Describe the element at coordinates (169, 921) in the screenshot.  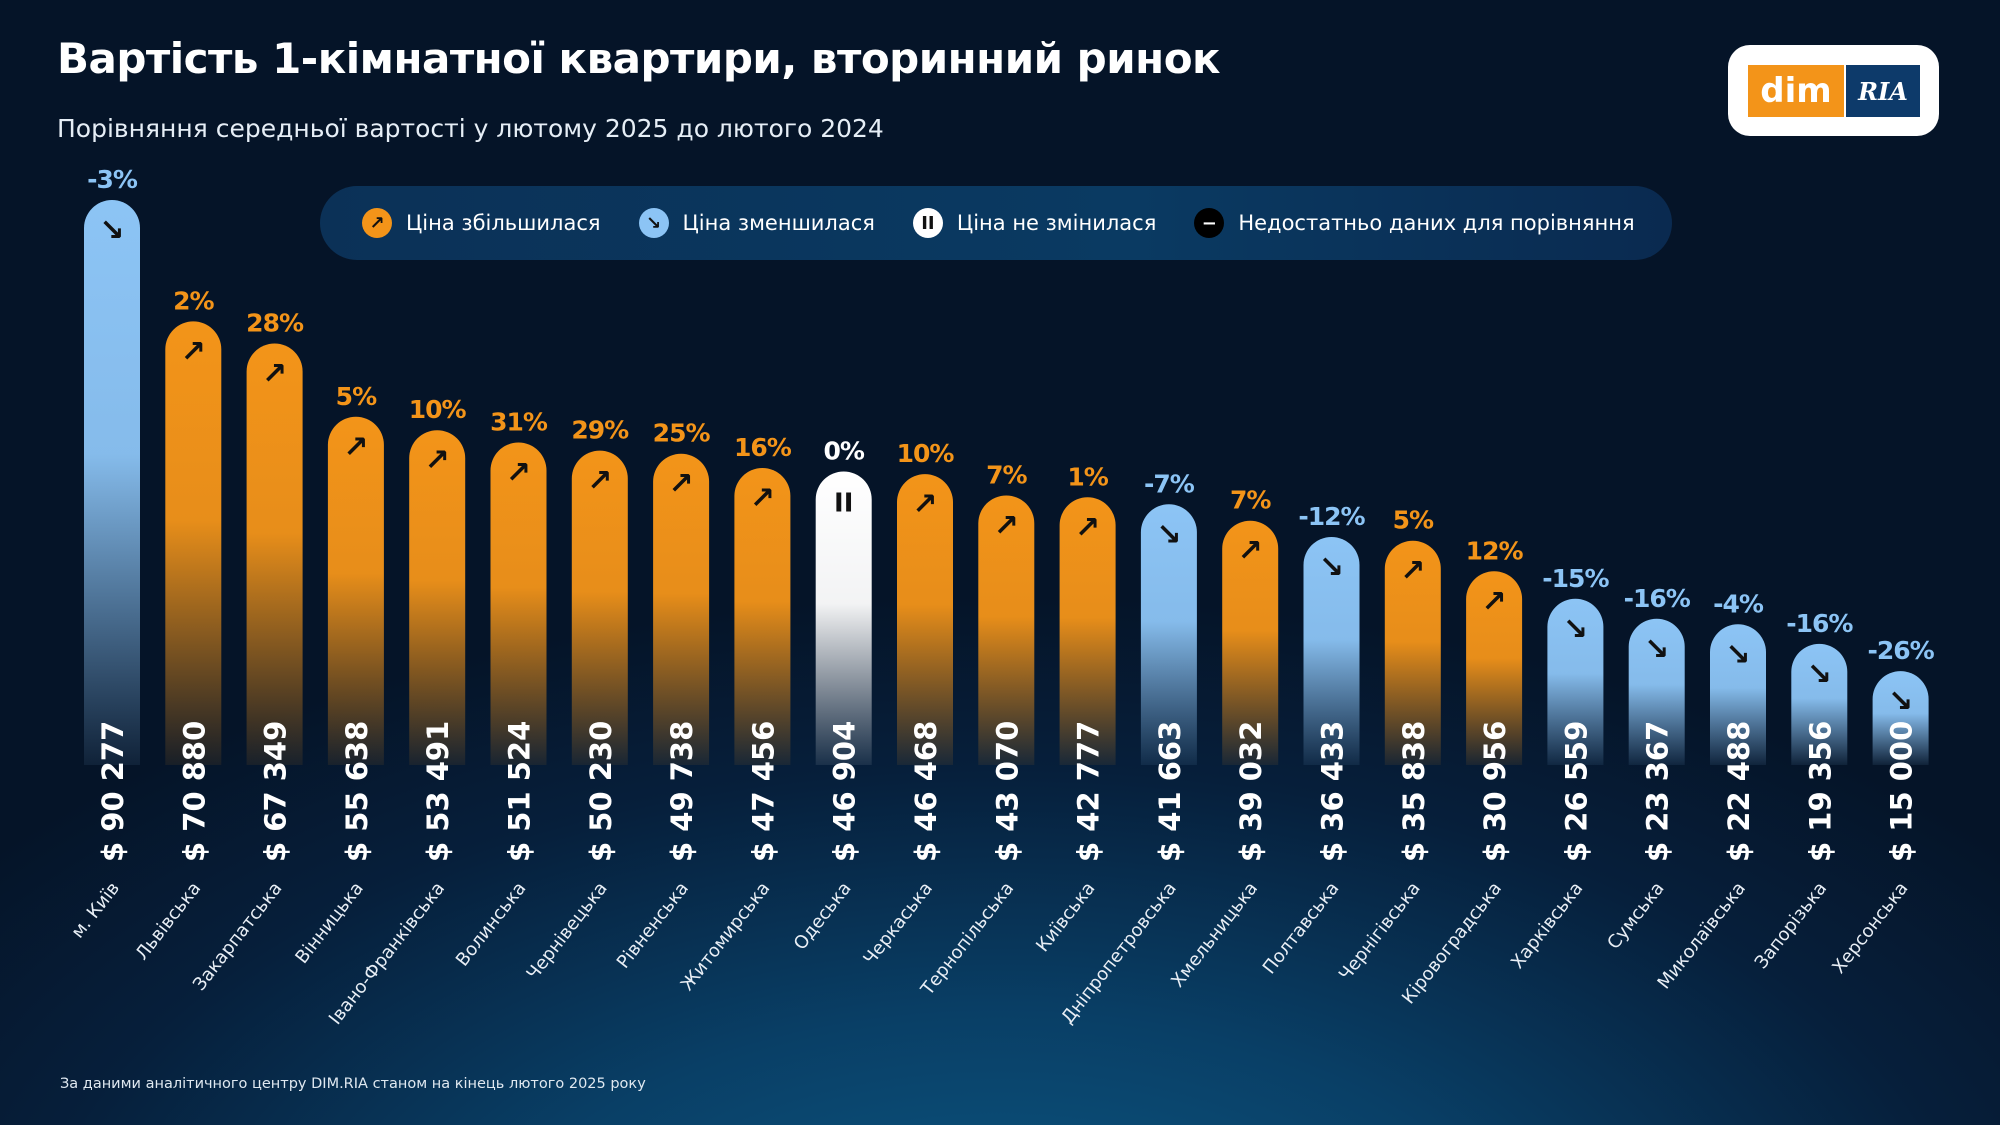
I see `category-label: Львівська` at that location.